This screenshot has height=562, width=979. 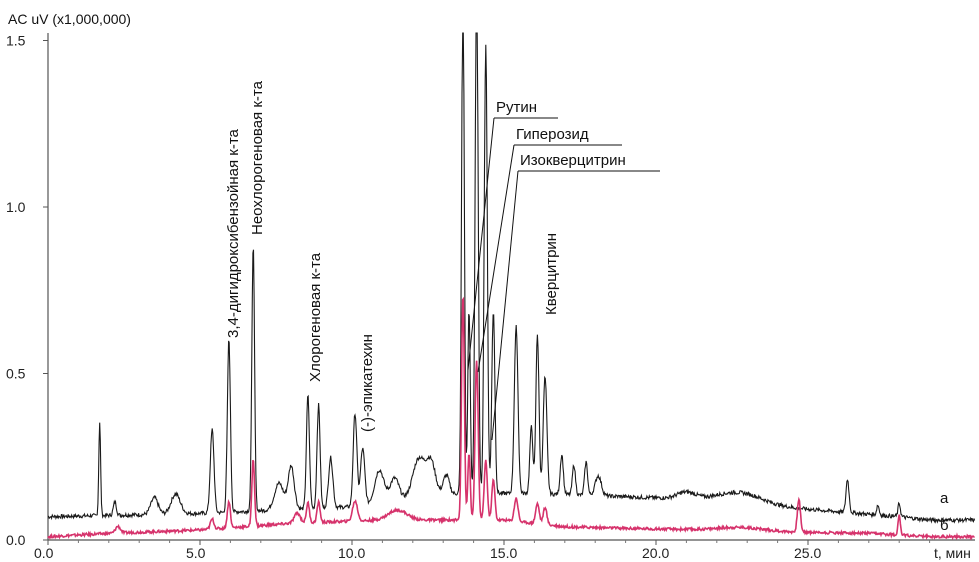 What do you see at coordinates (196, 553) in the screenshot?
I see `x-tick-label: 5.0` at bounding box center [196, 553].